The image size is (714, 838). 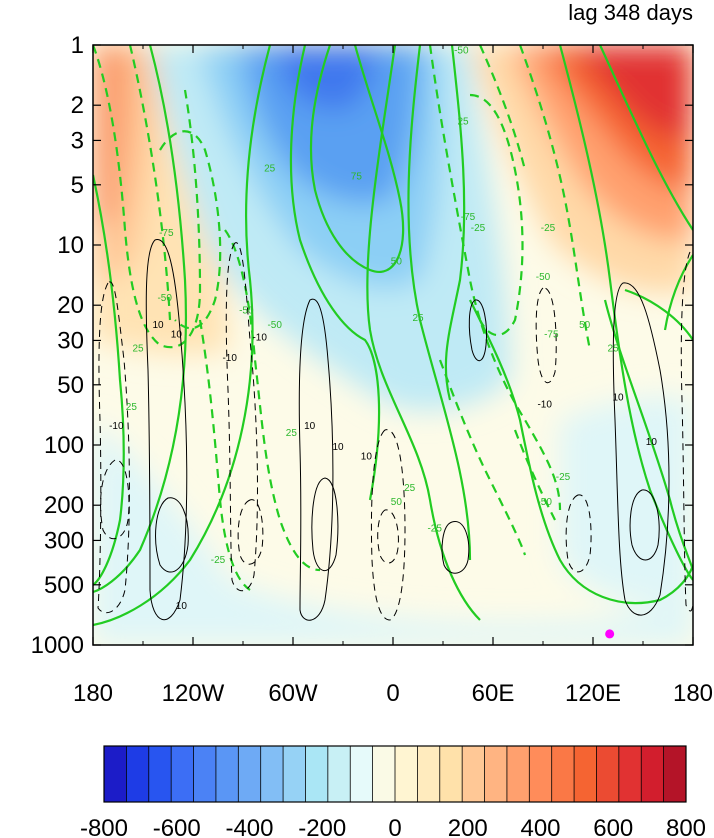 What do you see at coordinates (468, 826) in the screenshot?
I see `colorbar-tick-label: 200` at bounding box center [468, 826].